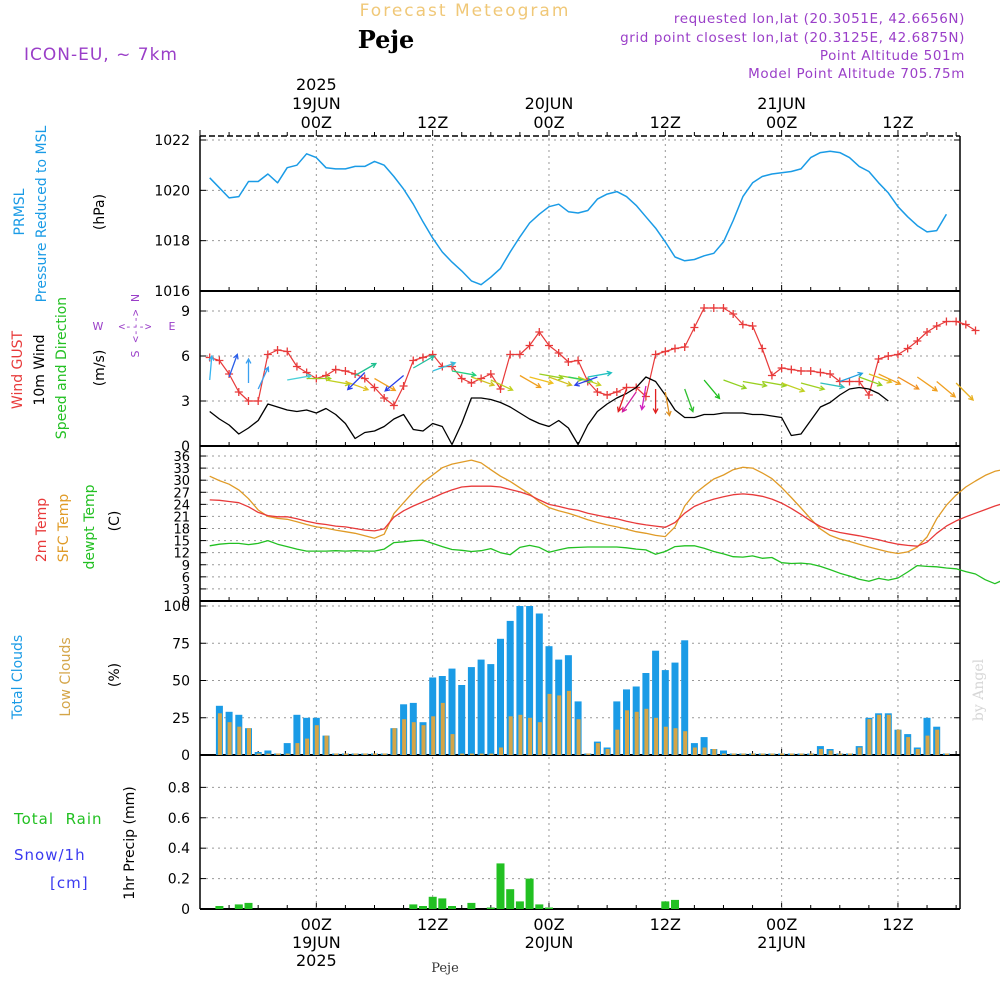 This screenshot has width=1000, height=1000. Describe the element at coordinates (40, 369) in the screenshot. I see `wind-label-10m: 10m Wind` at that location.